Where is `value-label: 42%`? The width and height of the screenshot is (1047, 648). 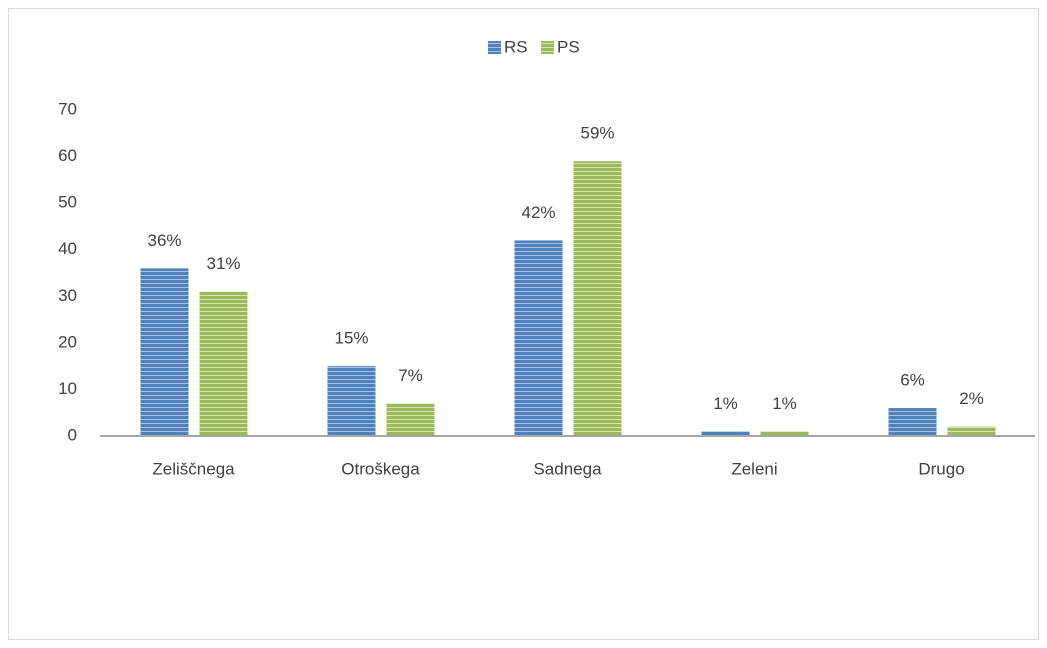 value-label: 42% is located at coordinates (538, 212).